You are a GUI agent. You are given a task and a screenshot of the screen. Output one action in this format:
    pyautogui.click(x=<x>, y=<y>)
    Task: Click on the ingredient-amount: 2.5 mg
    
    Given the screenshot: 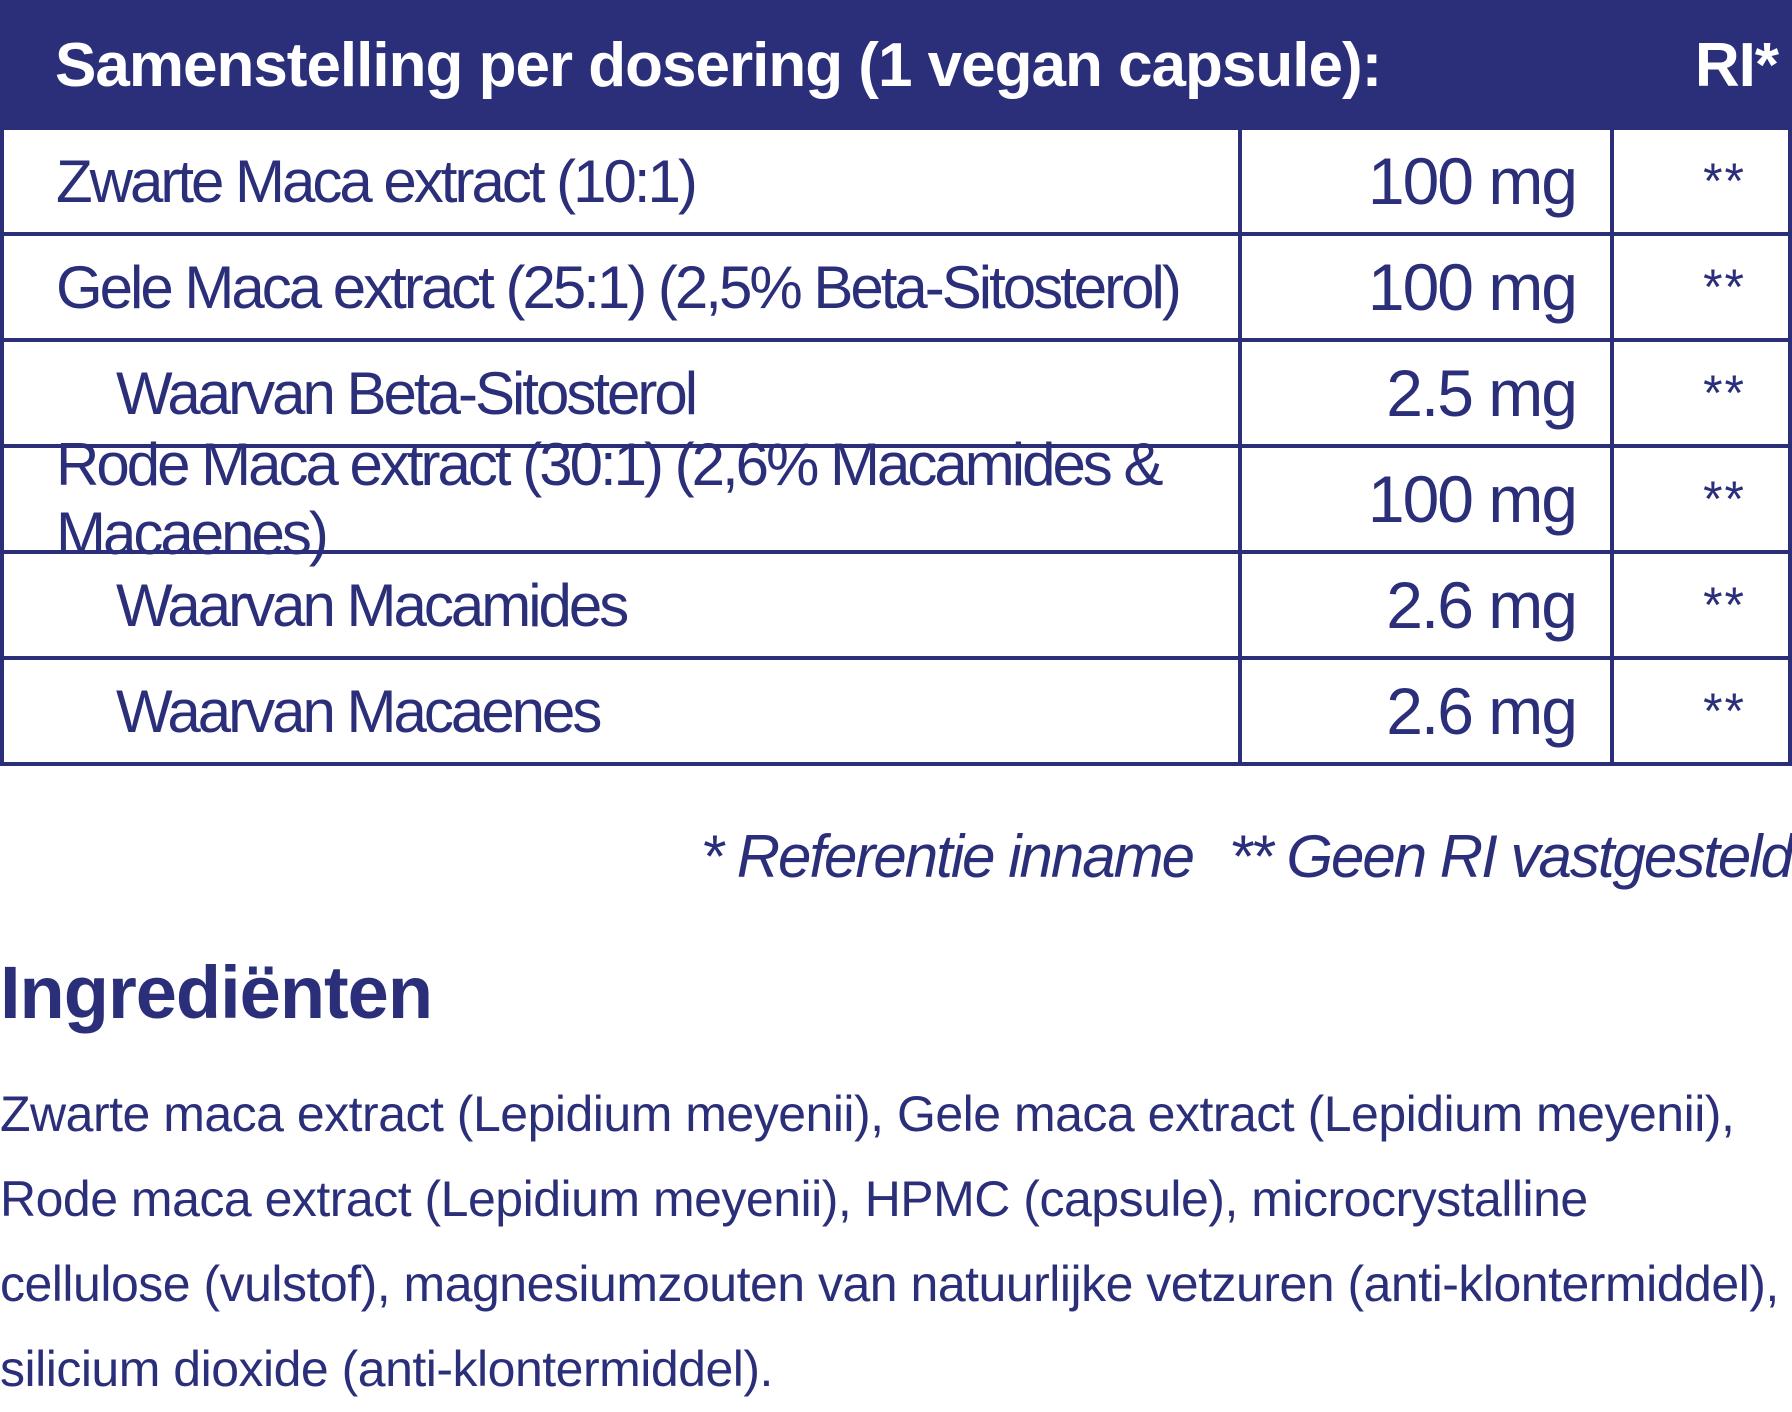 What is the action you would take?
    pyautogui.click(x=1428, y=393)
    